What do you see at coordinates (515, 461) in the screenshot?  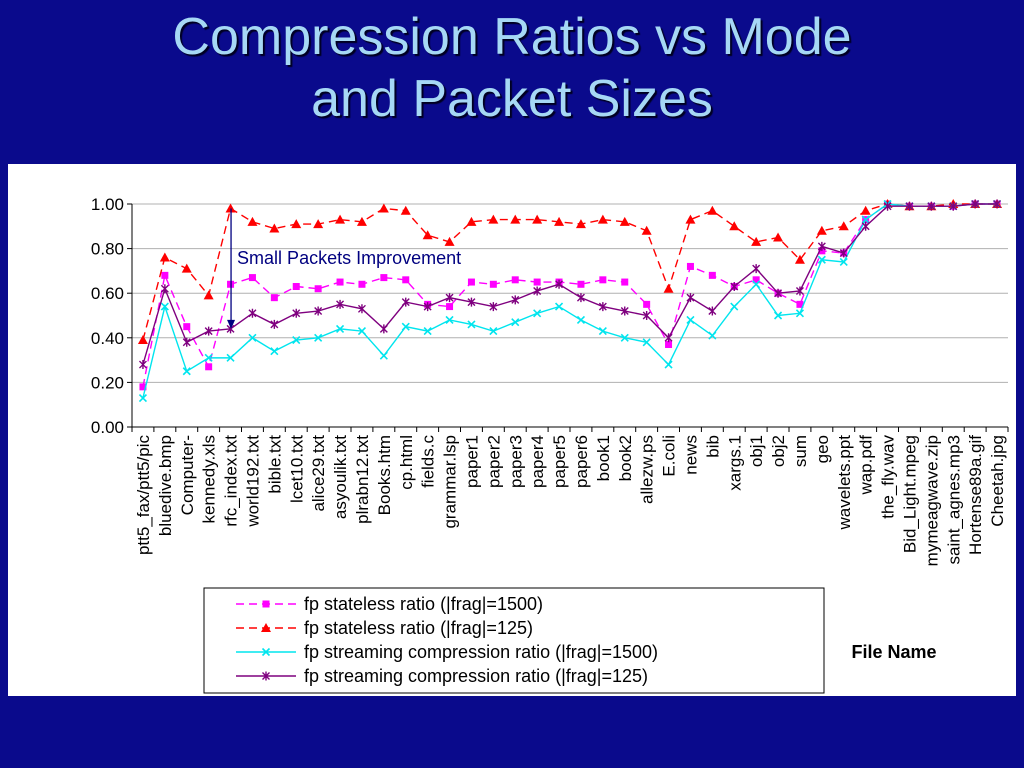 I see `x-tick-label: paper3` at bounding box center [515, 461].